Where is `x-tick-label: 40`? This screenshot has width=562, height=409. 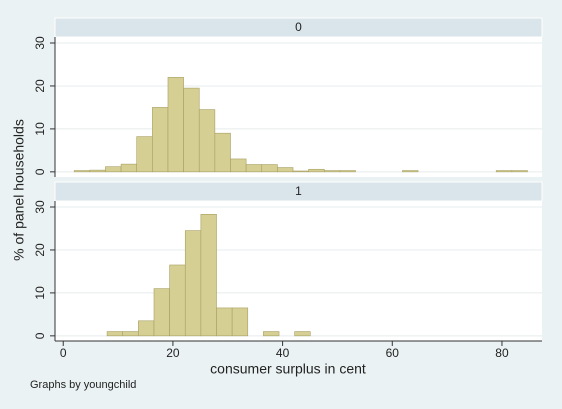 x-tick-label: 40 is located at coordinates (283, 353).